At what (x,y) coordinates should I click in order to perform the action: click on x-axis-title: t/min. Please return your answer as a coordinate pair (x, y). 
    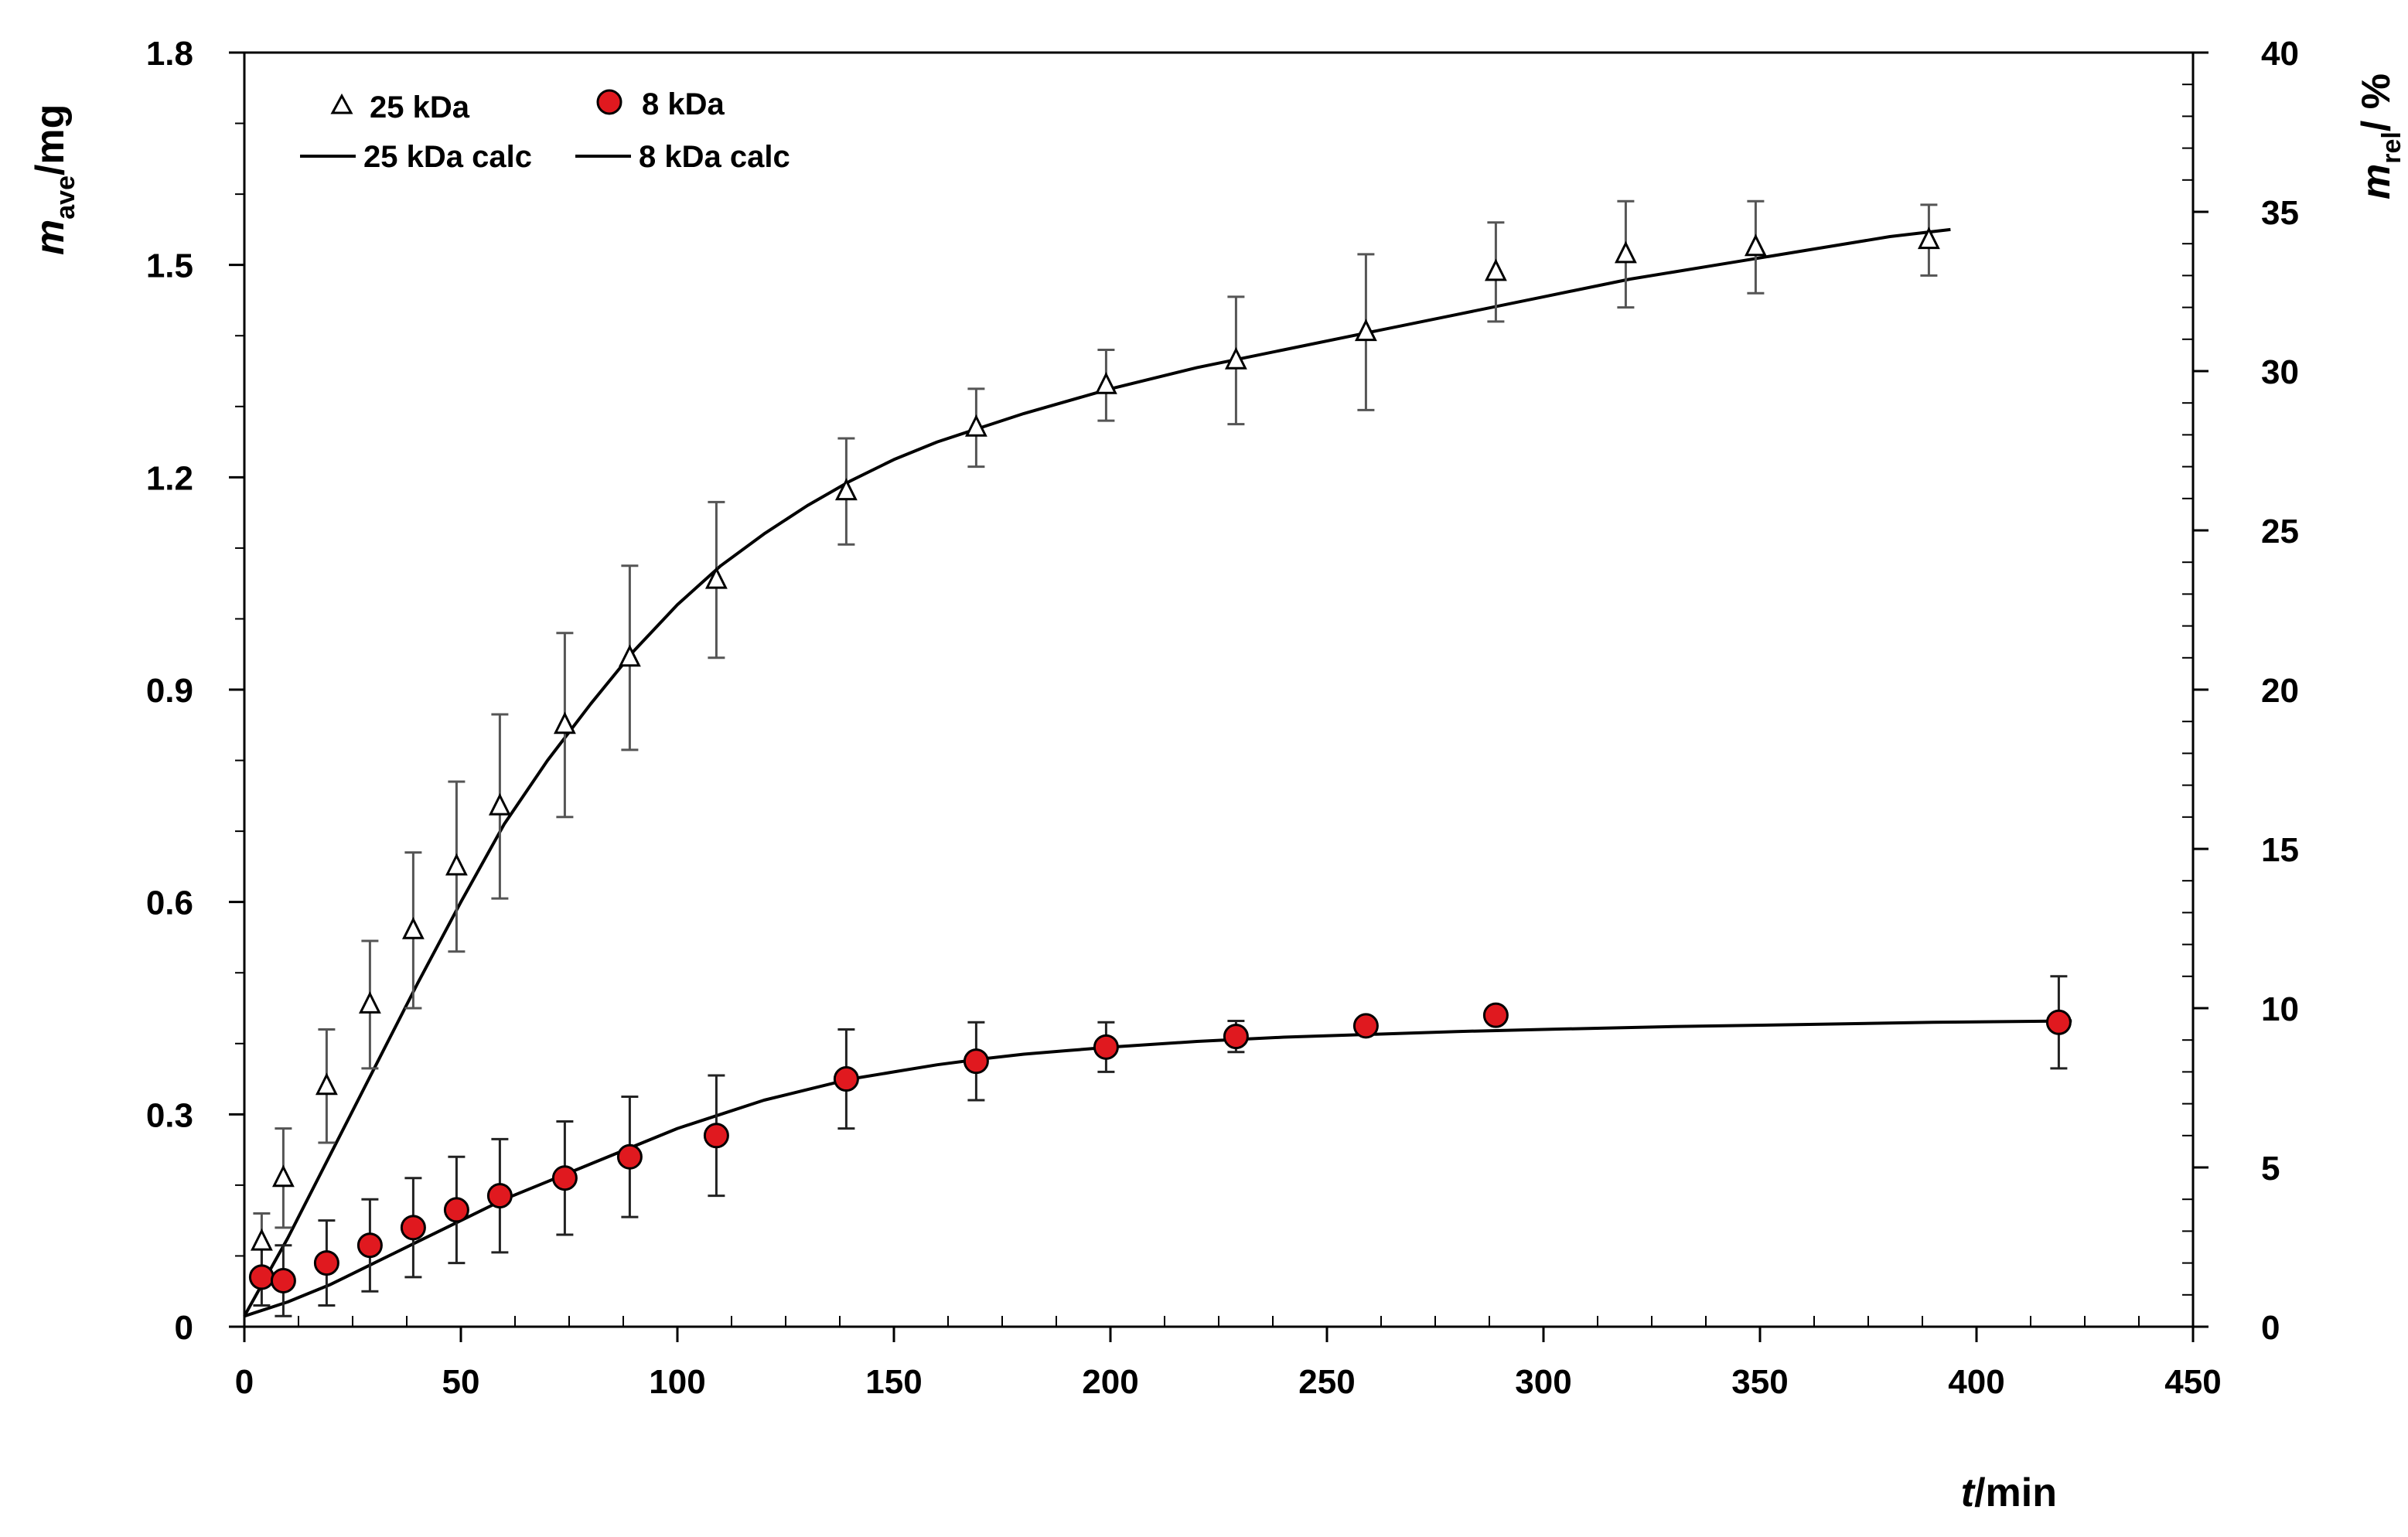
    Looking at the image, I should click on (2009, 1493).